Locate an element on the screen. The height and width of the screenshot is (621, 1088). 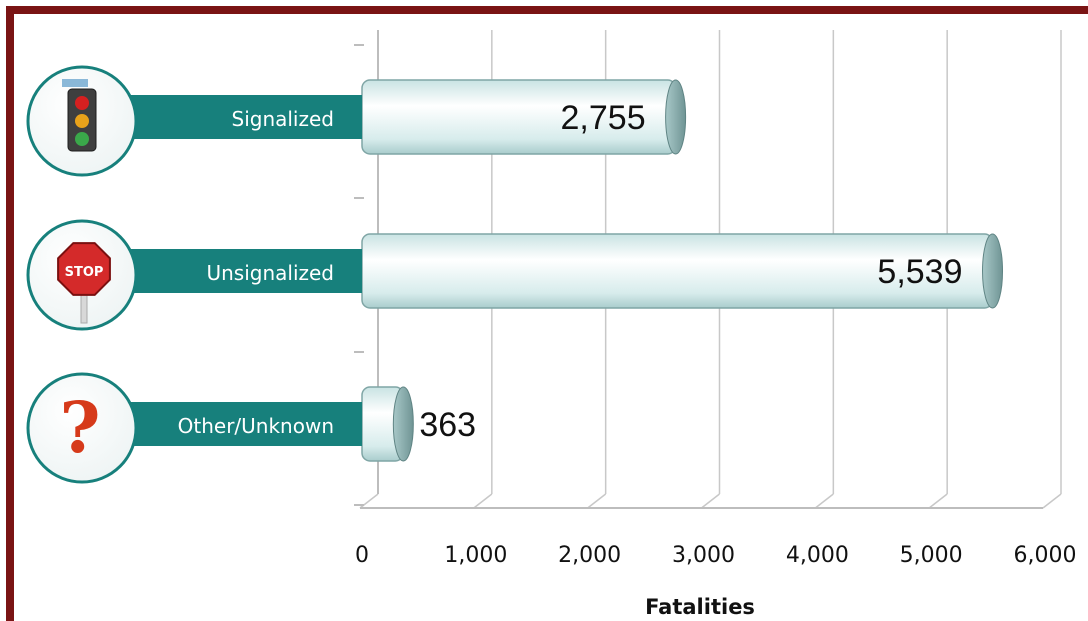
octagon is located at coordinates (84, 269).